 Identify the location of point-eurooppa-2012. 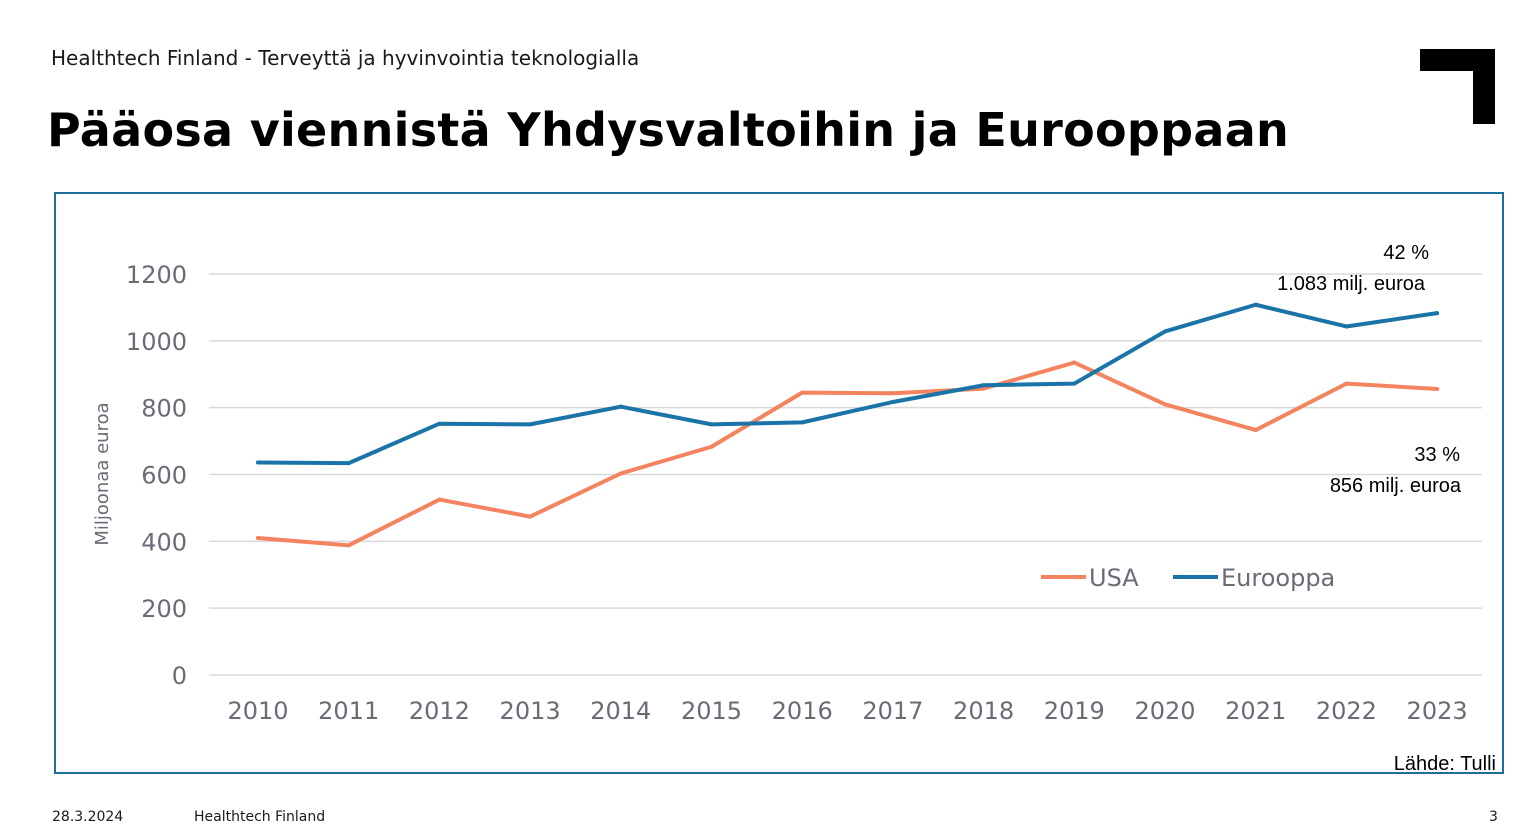
(439, 423).